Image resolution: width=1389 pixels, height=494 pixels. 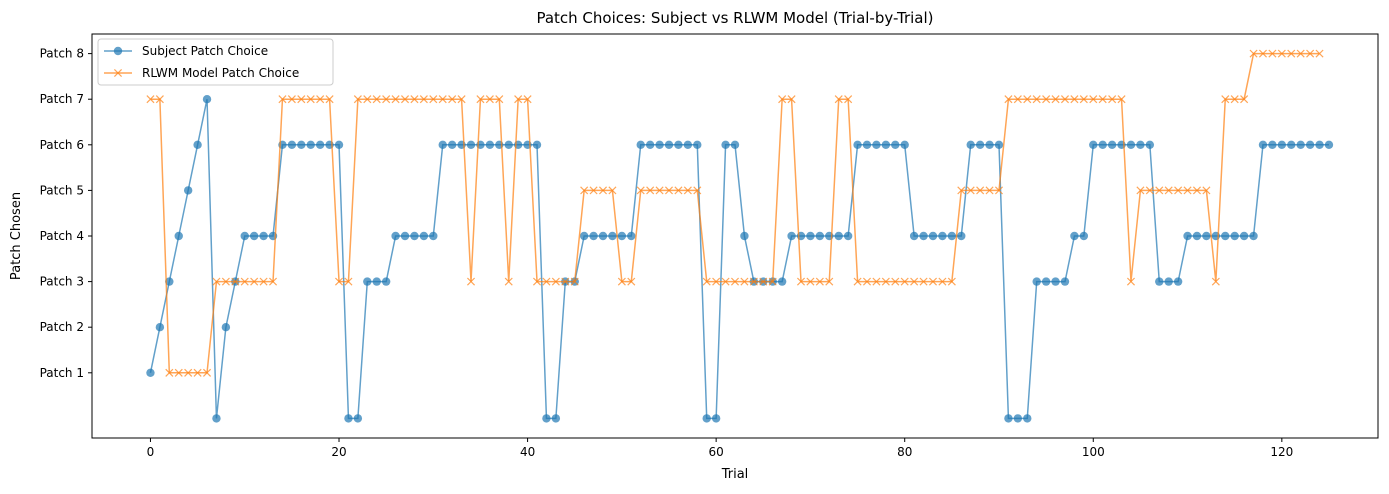 What do you see at coordinates (338, 452) in the screenshot?
I see `x-tick-label: 20` at bounding box center [338, 452].